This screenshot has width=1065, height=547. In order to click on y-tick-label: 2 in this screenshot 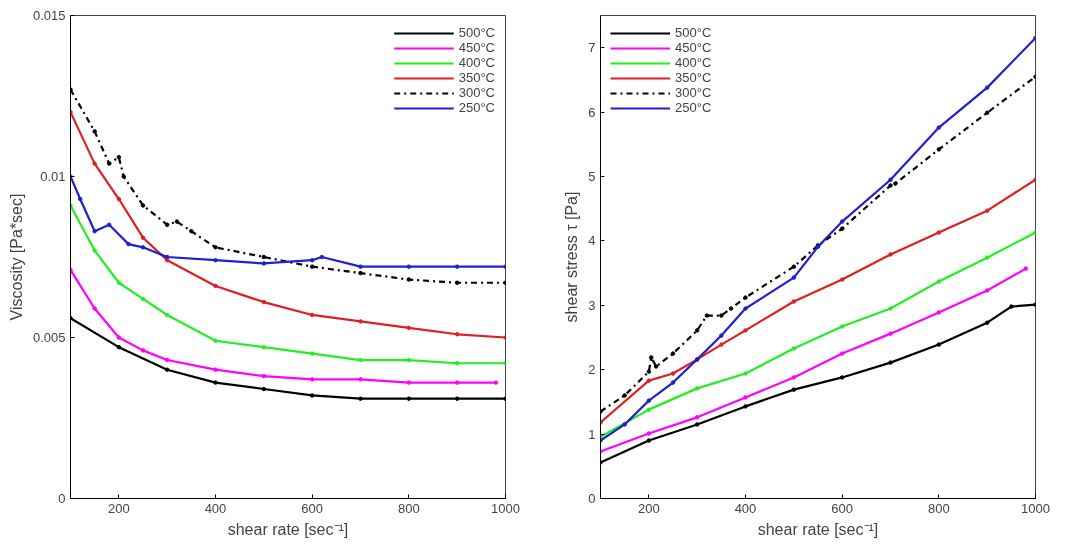, I will do `click(592, 370)`.